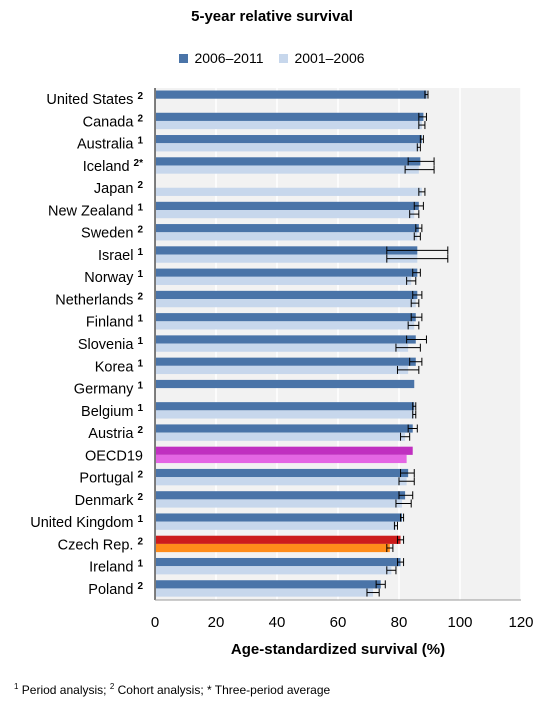 Image resolution: width=544 pixels, height=711 pixels. I want to click on error-bar-2006-2011-portugal, so click(407, 473).